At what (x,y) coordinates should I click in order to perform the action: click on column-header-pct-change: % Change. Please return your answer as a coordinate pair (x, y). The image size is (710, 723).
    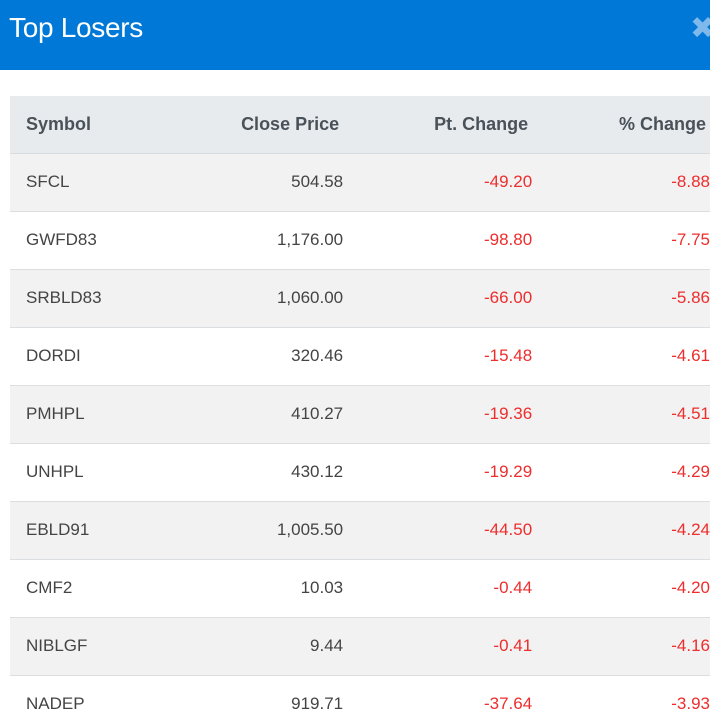
    Looking at the image, I should click on (621, 125).